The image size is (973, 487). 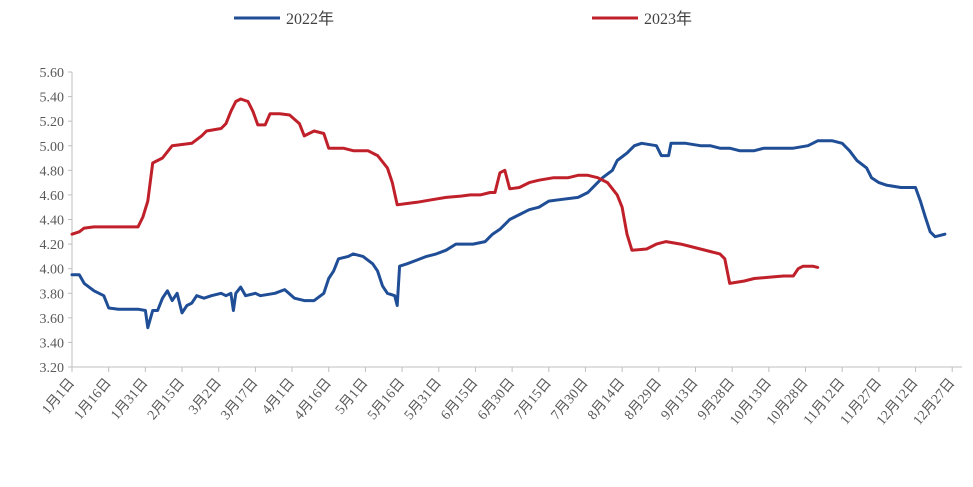 What do you see at coordinates (93, 399) in the screenshot?
I see `x-tick-label: 1月16日` at bounding box center [93, 399].